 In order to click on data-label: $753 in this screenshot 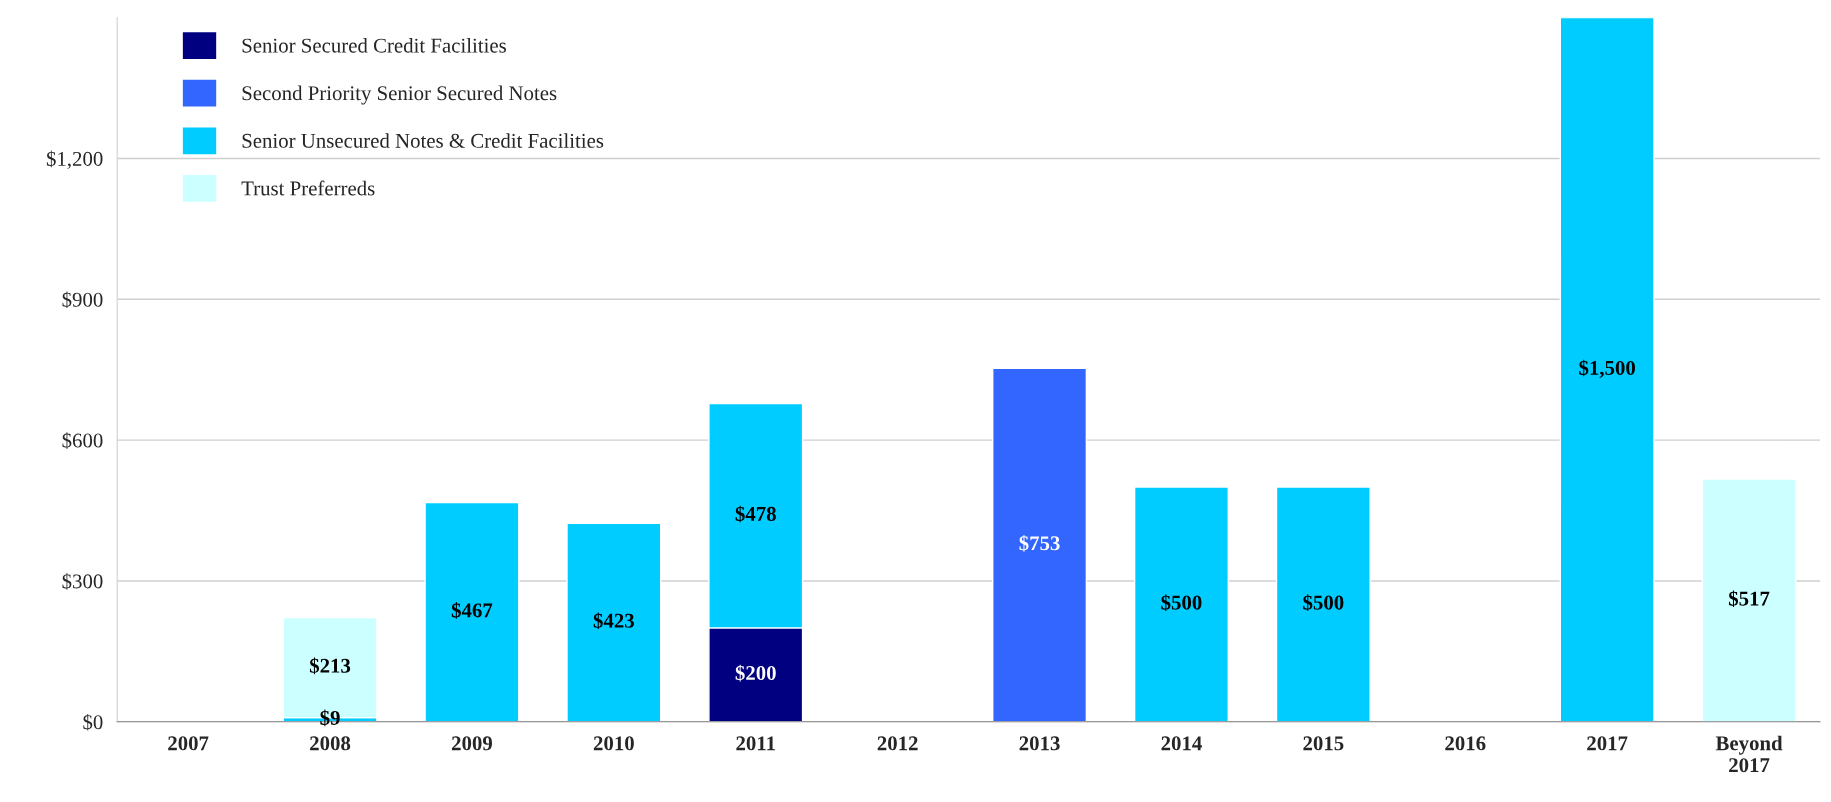, I will do `click(1039, 543)`.